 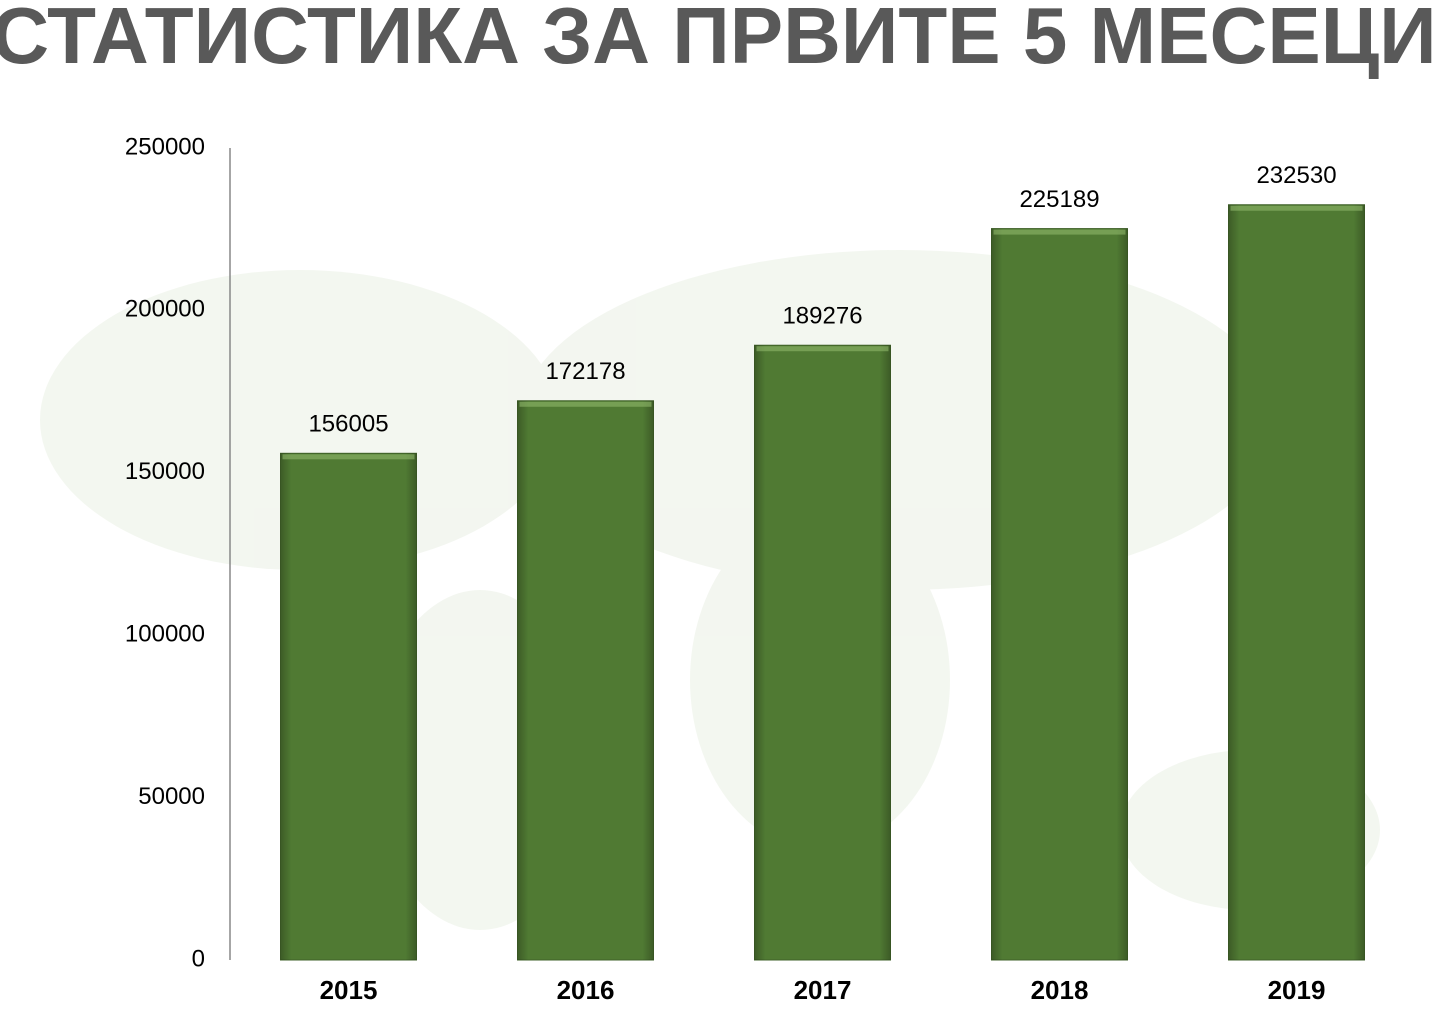 I want to click on y-tick-label: 100000, so click(x=165, y=634).